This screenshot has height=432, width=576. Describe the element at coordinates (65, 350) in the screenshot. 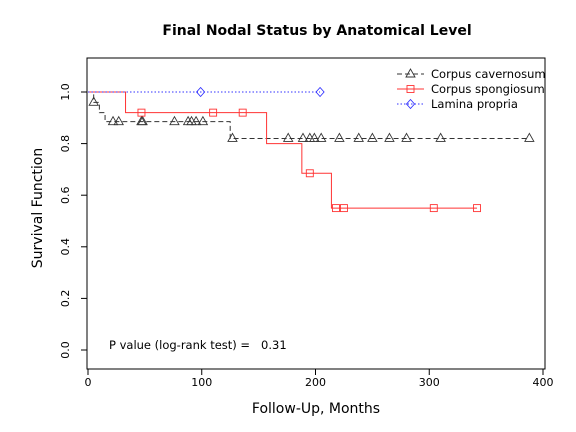

I see `y-tick-label: 0.0` at that location.